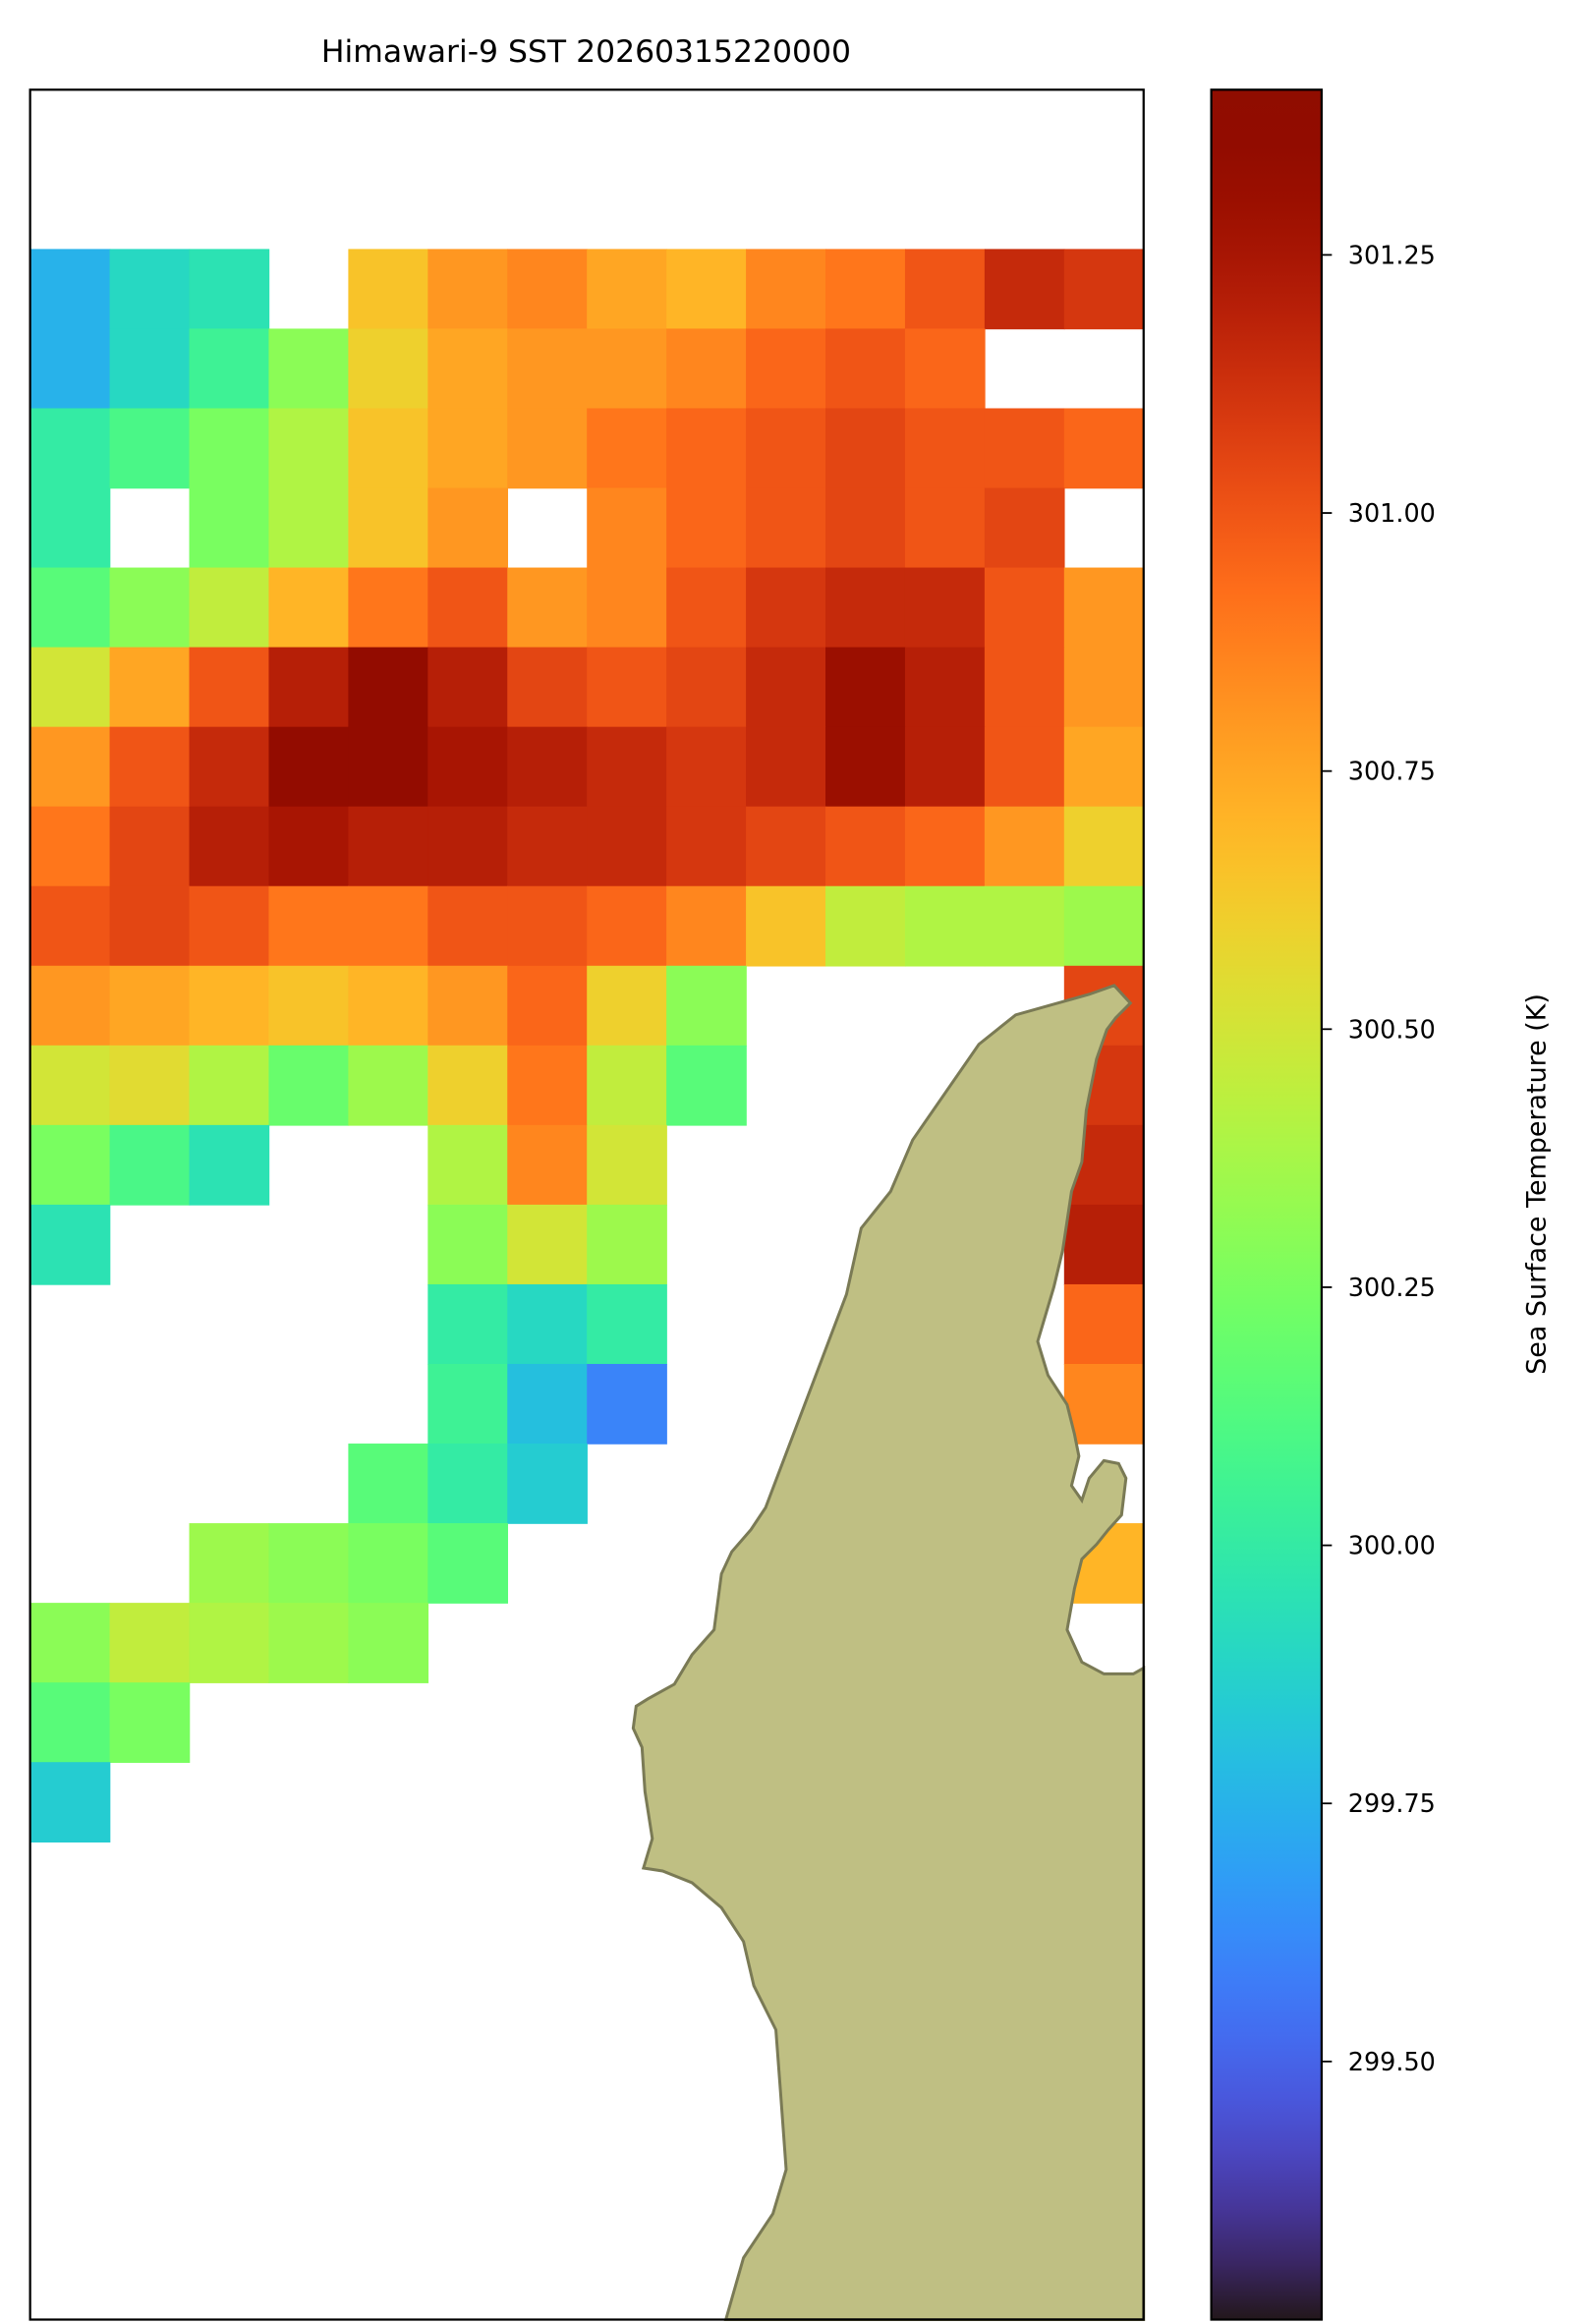 This screenshot has width=1590, height=2324. Describe the element at coordinates (1392, 1803) in the screenshot. I see `colorbar-tick-label: 299.75` at that location.